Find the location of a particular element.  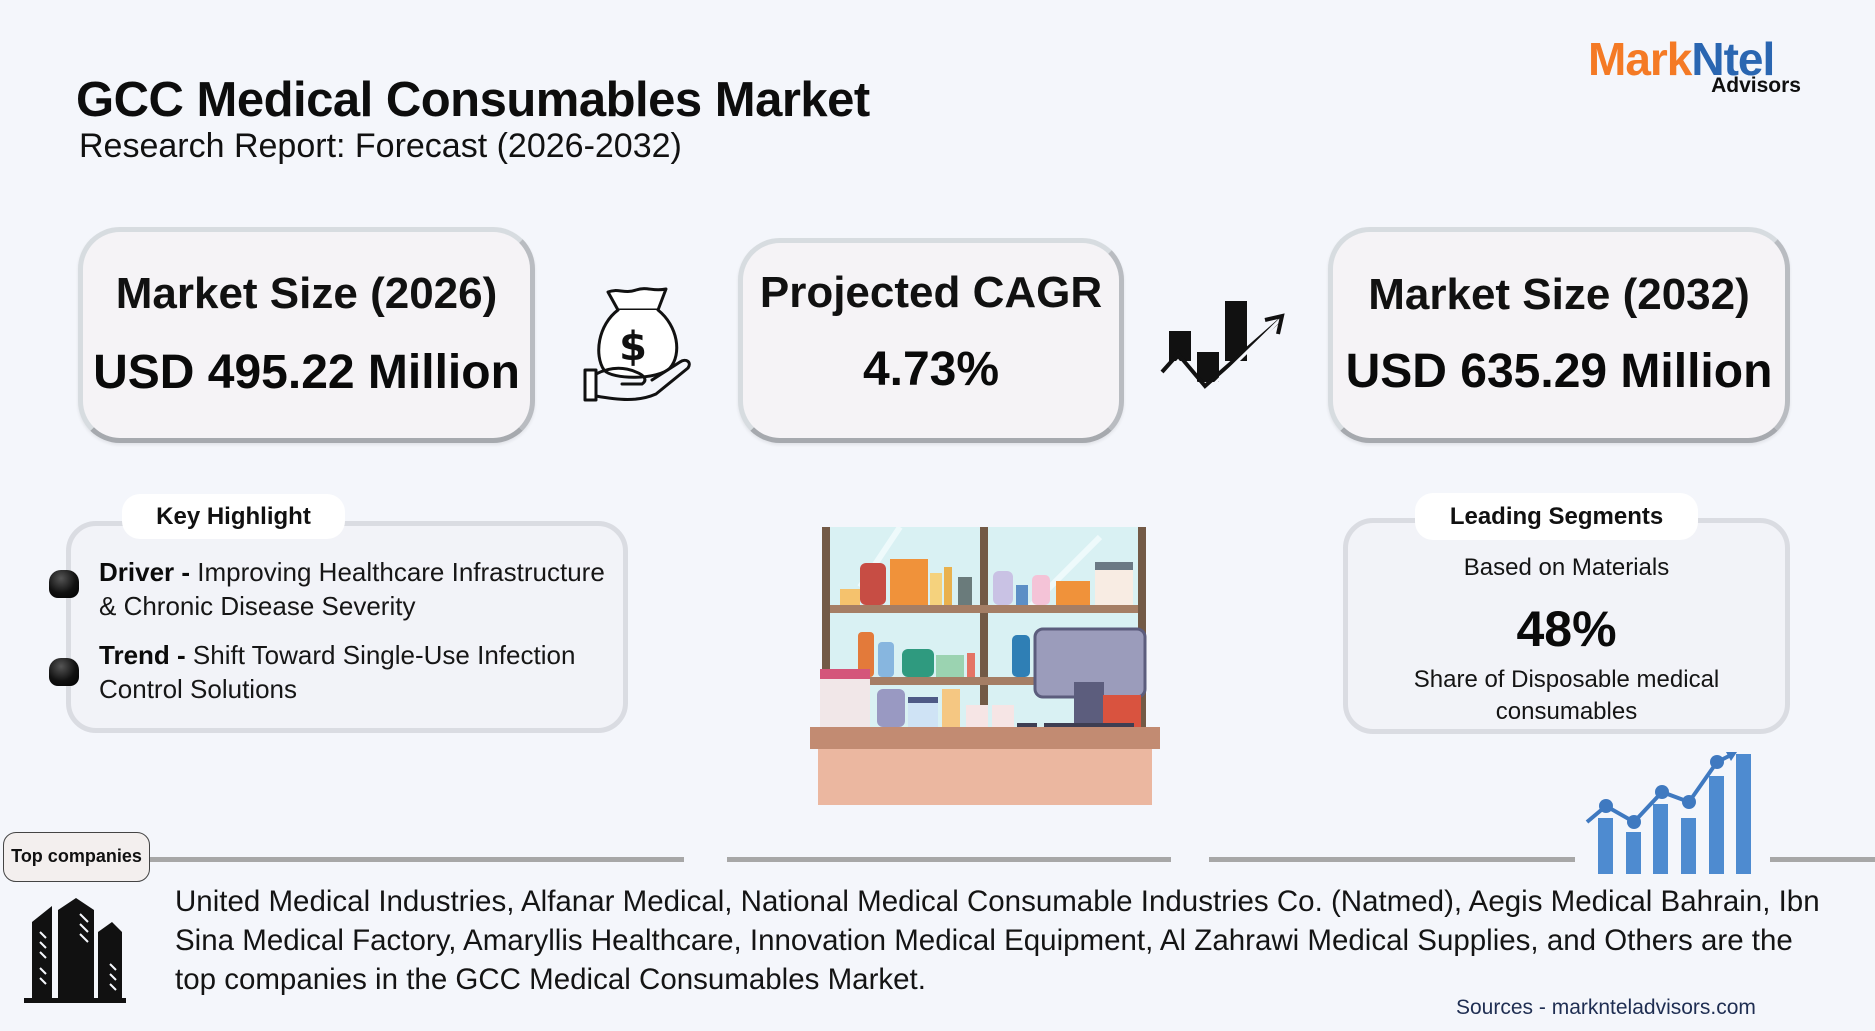

market-size-2032-card: Market Size (2032) USD 635.29 Million is located at coordinates (1559, 335).